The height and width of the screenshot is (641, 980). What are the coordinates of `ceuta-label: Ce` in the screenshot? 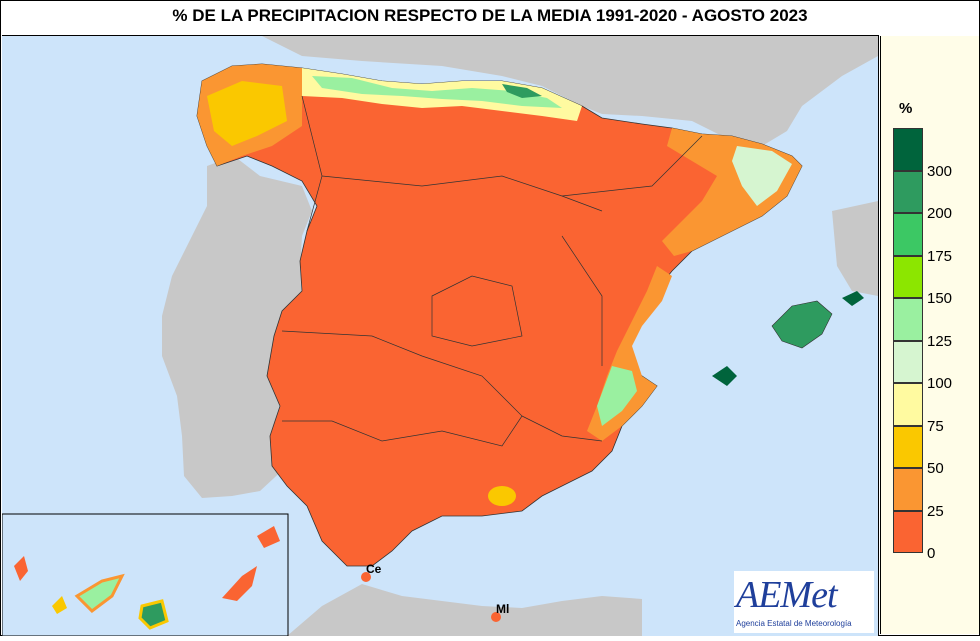 It's located at (374, 569).